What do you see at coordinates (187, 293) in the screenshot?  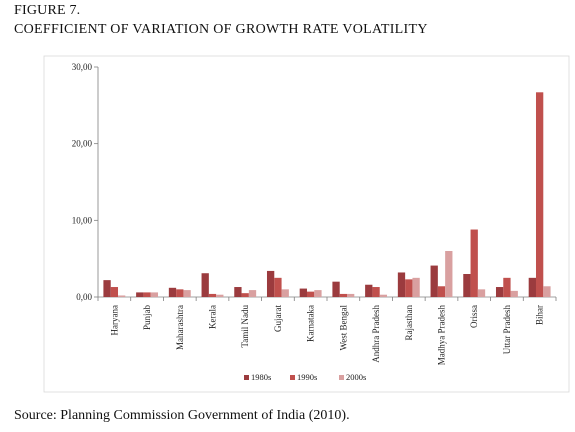 I see `bar-2000s-maharashtra` at bounding box center [187, 293].